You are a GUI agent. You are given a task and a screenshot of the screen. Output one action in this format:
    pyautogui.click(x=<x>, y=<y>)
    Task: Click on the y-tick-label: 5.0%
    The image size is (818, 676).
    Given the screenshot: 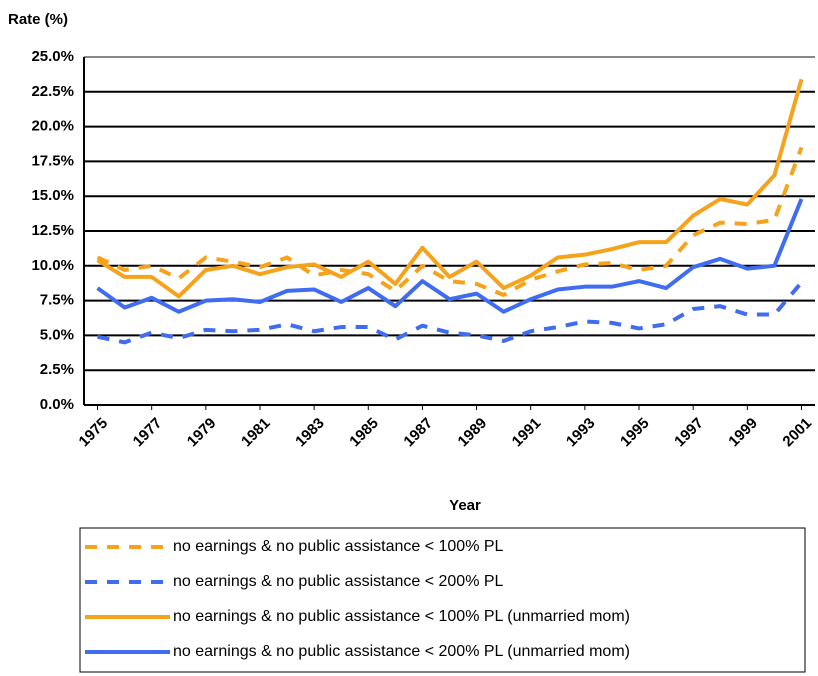 What is the action you would take?
    pyautogui.click(x=57, y=334)
    